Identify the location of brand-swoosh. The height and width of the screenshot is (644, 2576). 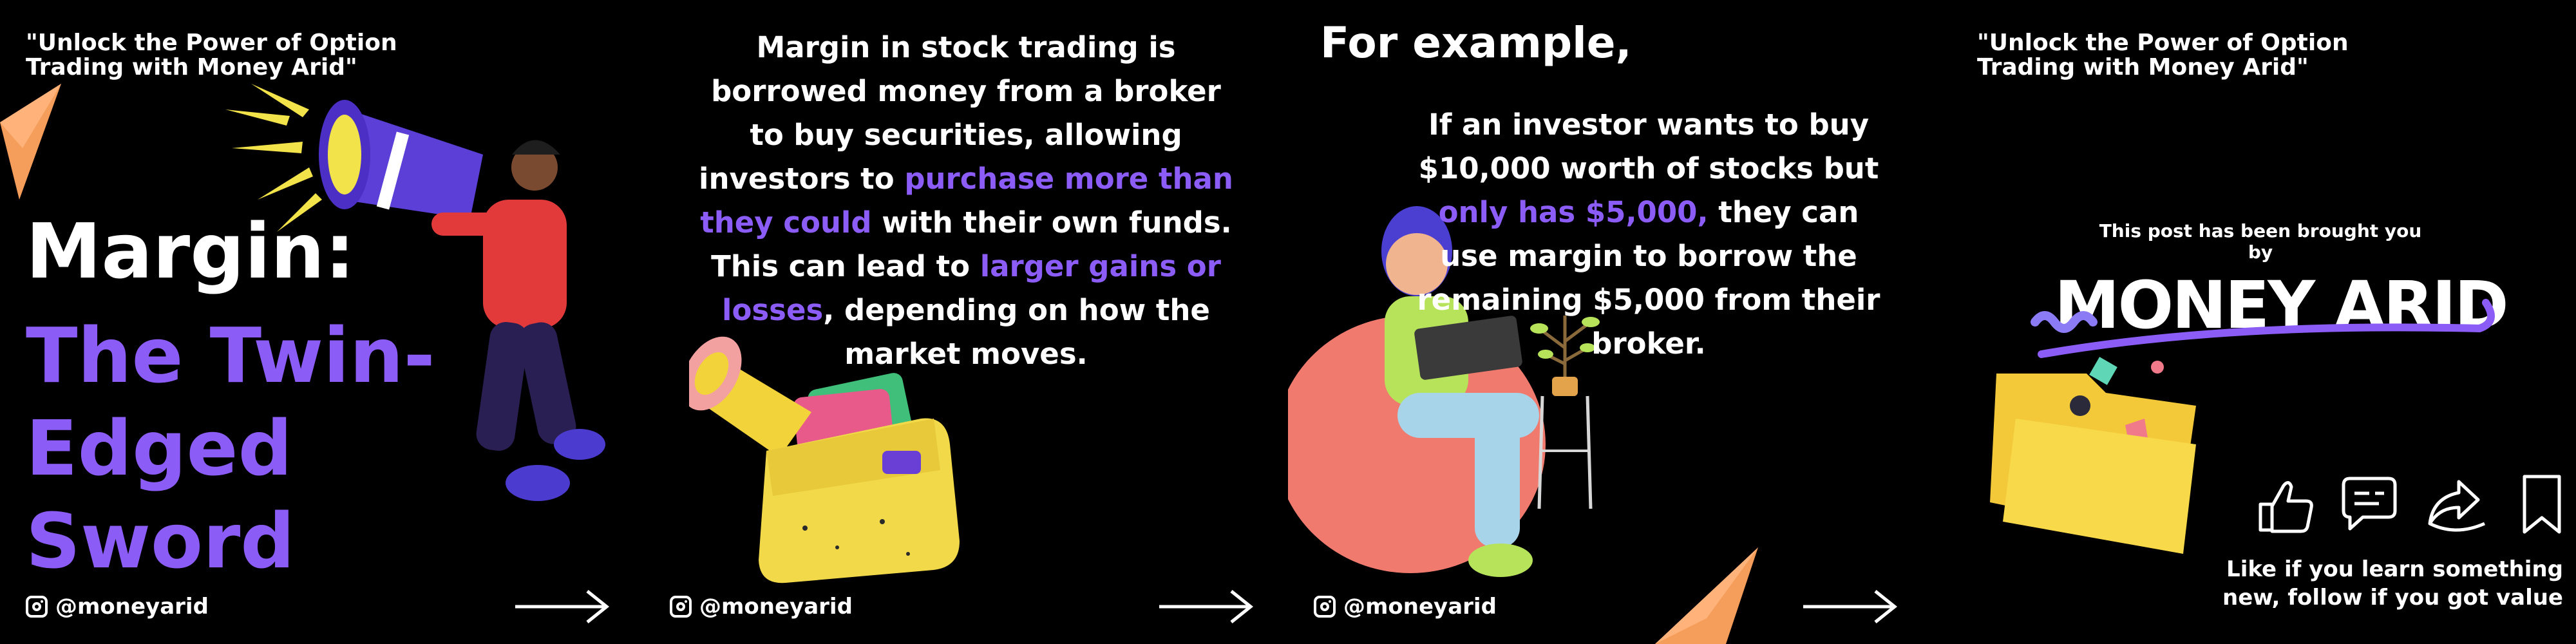
(2266, 328).